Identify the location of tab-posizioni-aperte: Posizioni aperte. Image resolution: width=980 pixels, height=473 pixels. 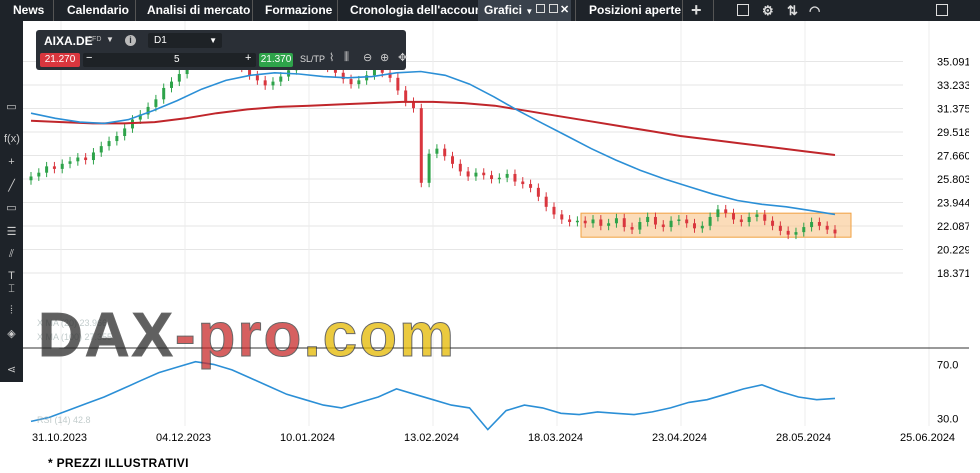
(635, 10).